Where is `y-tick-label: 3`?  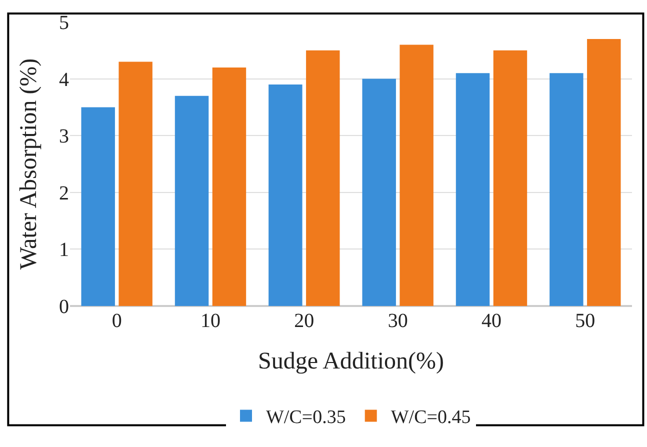
y-tick-label: 3 is located at coordinates (64, 137).